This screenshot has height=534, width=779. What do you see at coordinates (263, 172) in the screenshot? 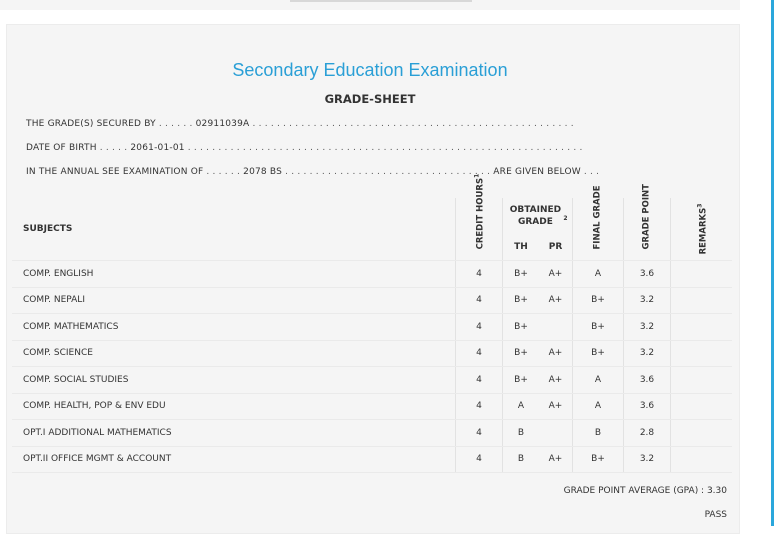
I see `exam-year: 2078 BS` at bounding box center [263, 172].